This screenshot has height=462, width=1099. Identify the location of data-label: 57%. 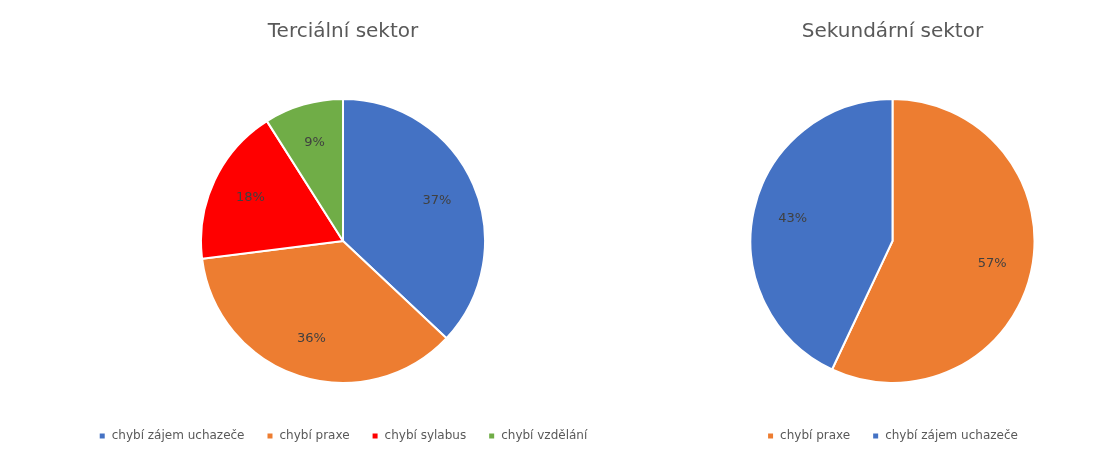
(992, 262).